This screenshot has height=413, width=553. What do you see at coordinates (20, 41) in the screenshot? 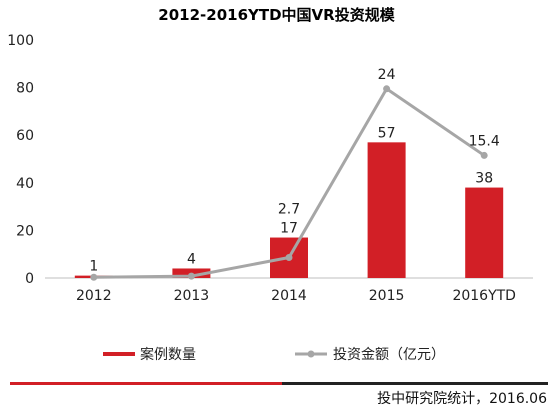
I see `y-tick-label: 100` at bounding box center [20, 41].